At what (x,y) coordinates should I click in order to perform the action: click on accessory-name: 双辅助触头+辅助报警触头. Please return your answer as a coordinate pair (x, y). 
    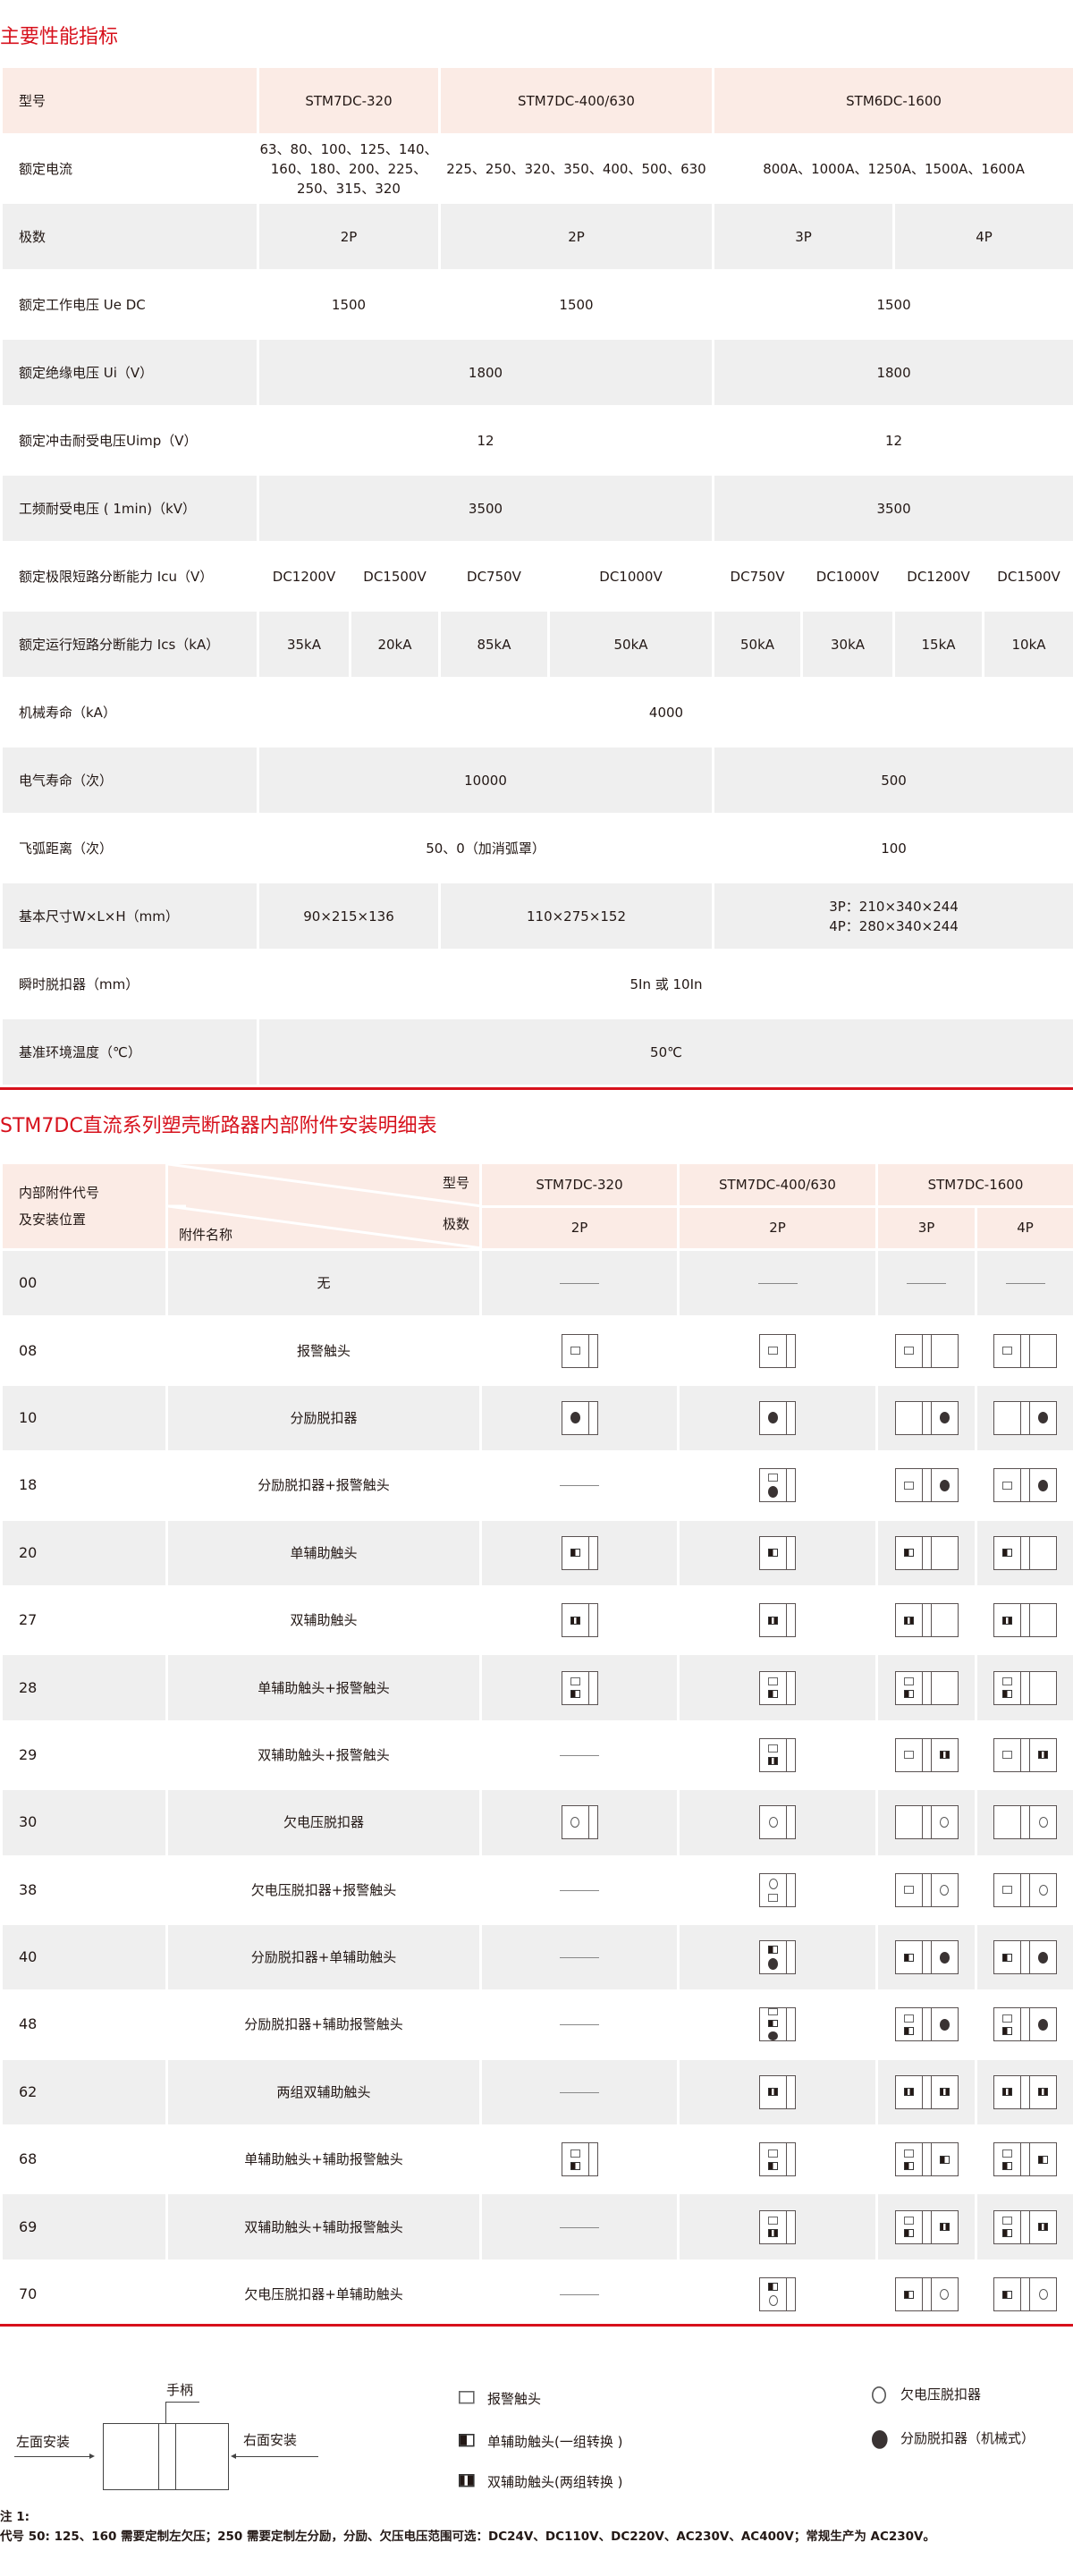
    Looking at the image, I should click on (323, 2227).